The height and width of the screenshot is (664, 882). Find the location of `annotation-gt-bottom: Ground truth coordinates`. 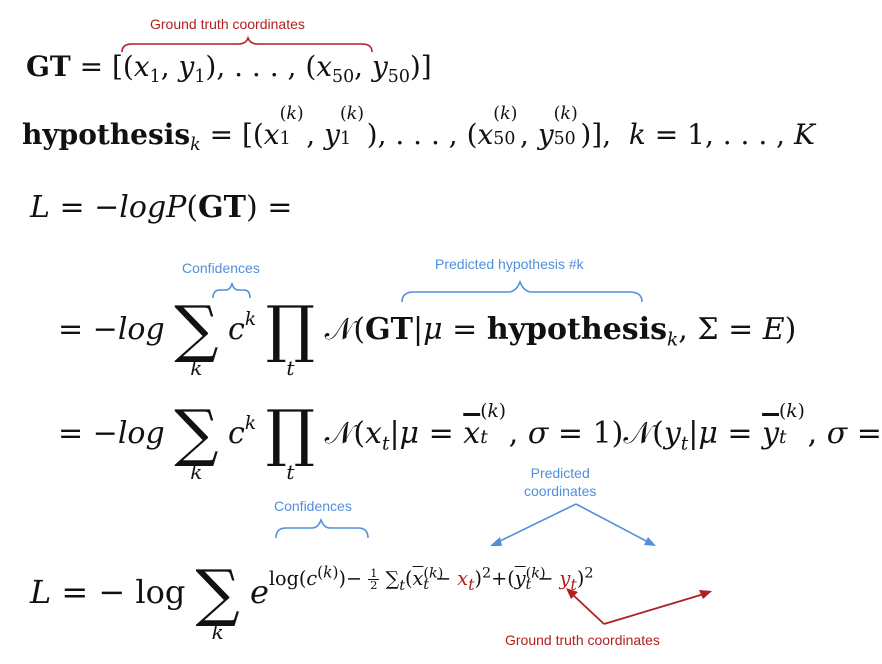

annotation-gt-bottom: Ground truth coordinates is located at coordinates (582, 640).